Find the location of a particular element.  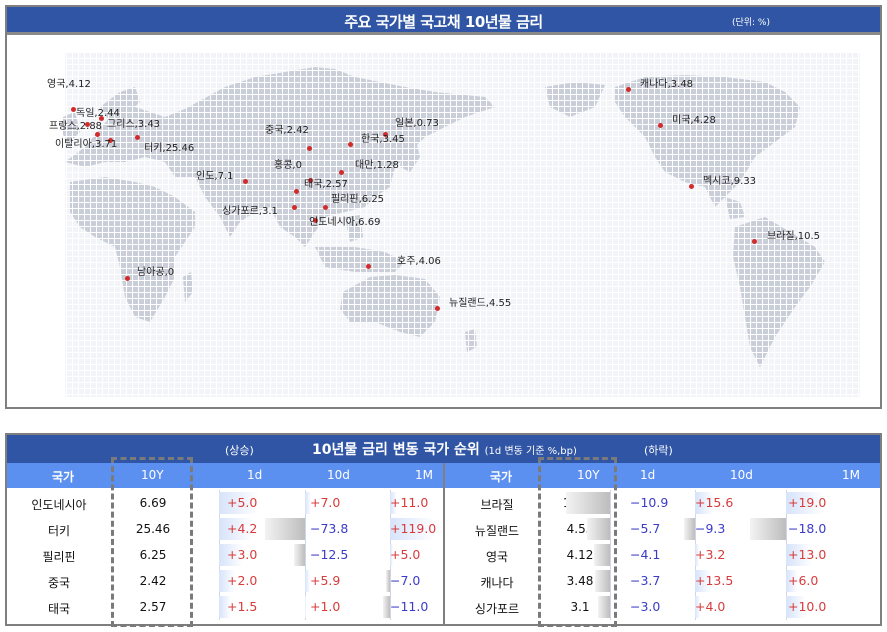

change-m1: −18.0 is located at coordinates (807, 528).